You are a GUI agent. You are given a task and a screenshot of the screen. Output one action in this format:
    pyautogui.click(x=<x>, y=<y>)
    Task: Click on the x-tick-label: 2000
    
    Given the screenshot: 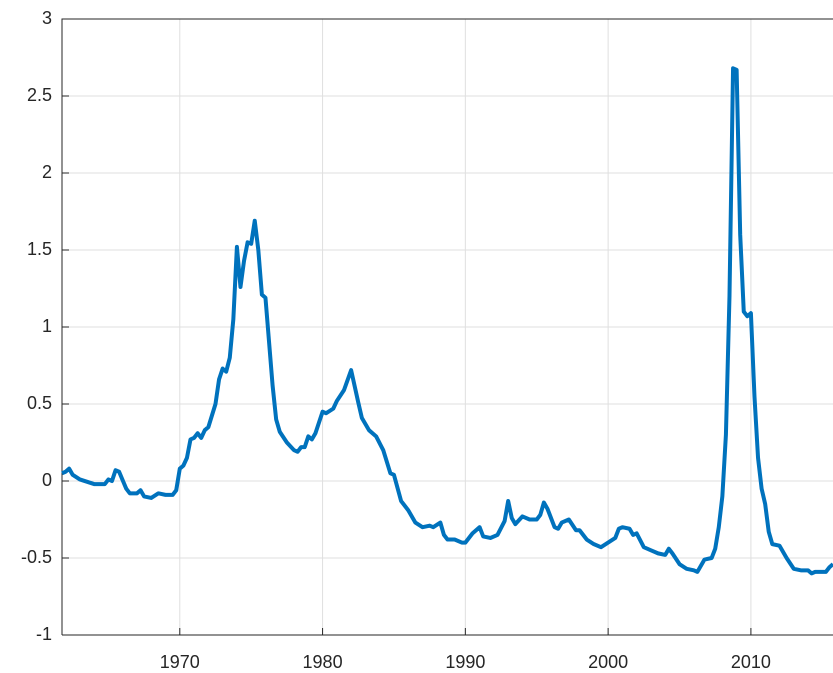 What is the action you would take?
    pyautogui.click(x=608, y=662)
    